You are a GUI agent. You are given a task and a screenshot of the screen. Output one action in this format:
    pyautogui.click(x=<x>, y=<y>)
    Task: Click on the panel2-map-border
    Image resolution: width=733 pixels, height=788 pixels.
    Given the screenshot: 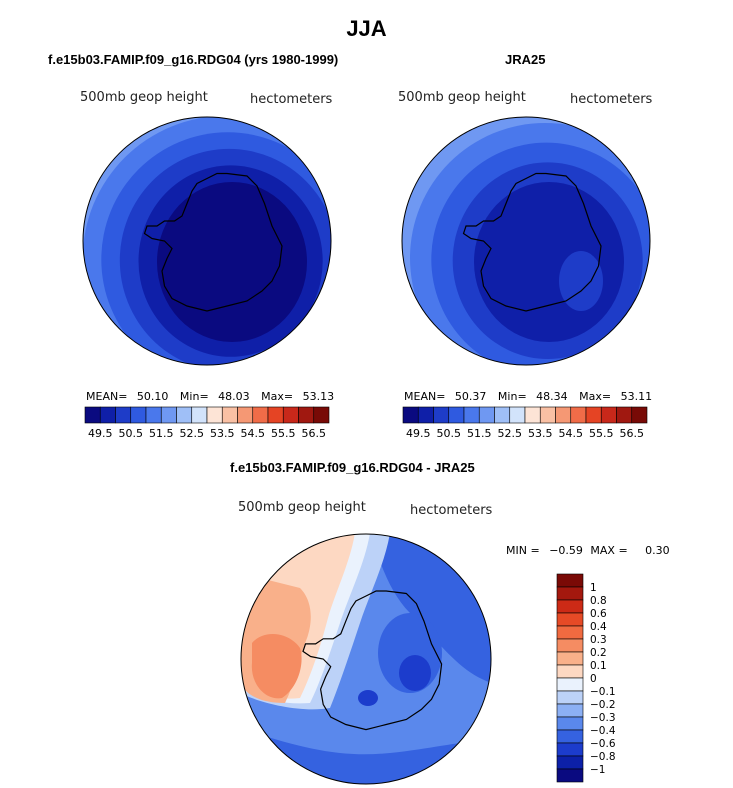 What is the action you would take?
    pyautogui.click(x=526, y=241)
    